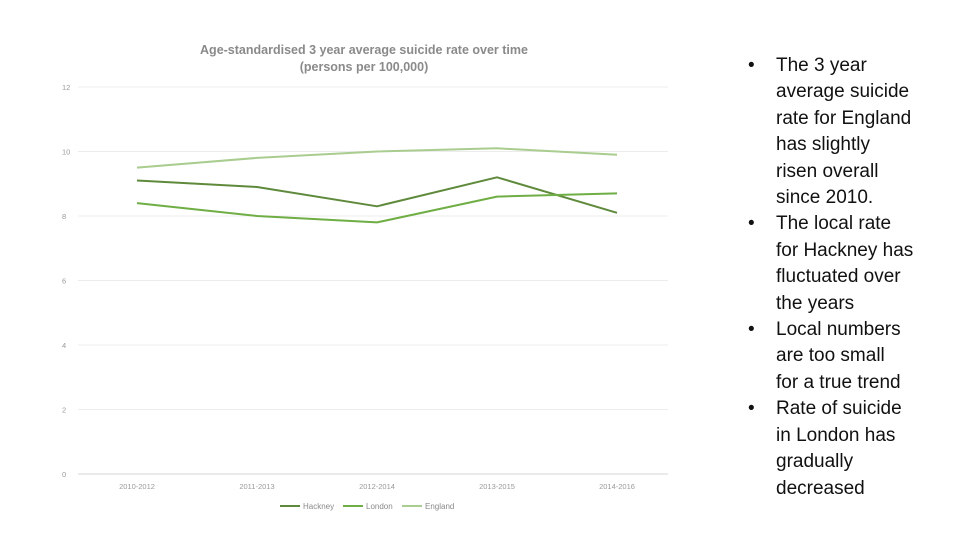  What do you see at coordinates (821, 65) in the screenshot?
I see `bullet-text-line: The 3 year` at bounding box center [821, 65].